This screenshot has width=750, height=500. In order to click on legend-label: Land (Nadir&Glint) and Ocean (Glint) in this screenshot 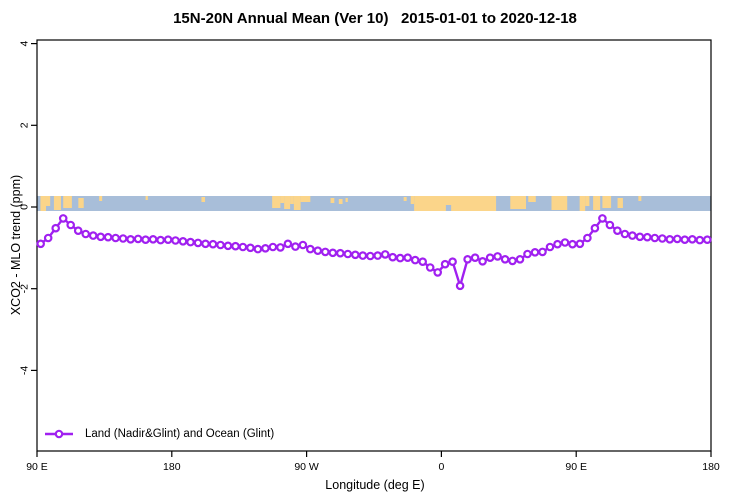, I will do `click(180, 434)`.